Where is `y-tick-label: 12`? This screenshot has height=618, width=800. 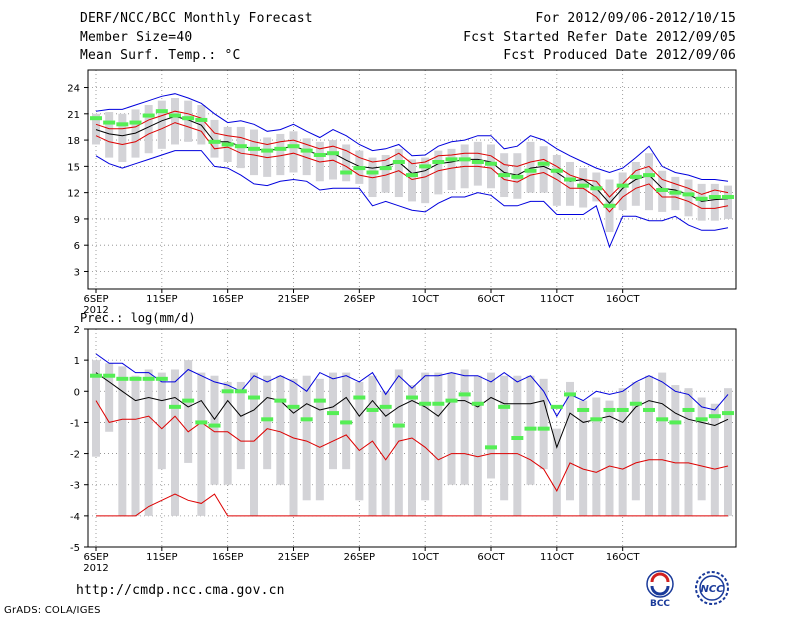
y-tick-label: 12 is located at coordinates (73, 194).